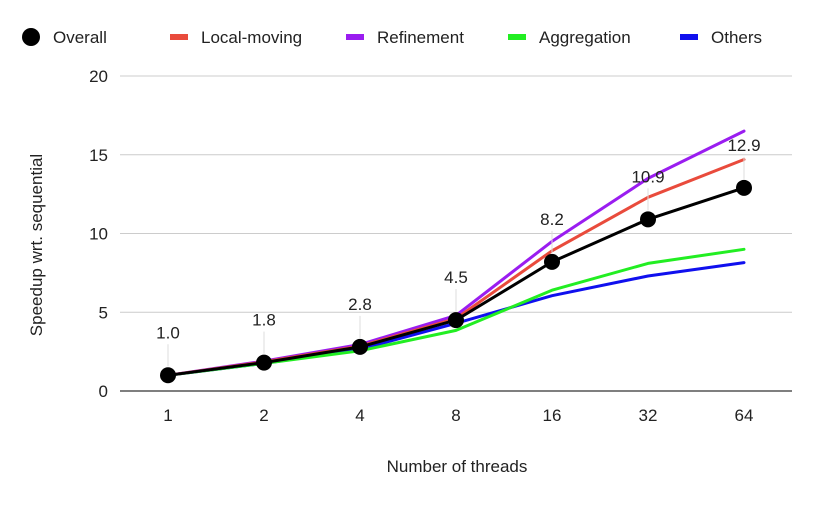  What do you see at coordinates (457, 466) in the screenshot?
I see `x-axis-title: Number of threads` at bounding box center [457, 466].